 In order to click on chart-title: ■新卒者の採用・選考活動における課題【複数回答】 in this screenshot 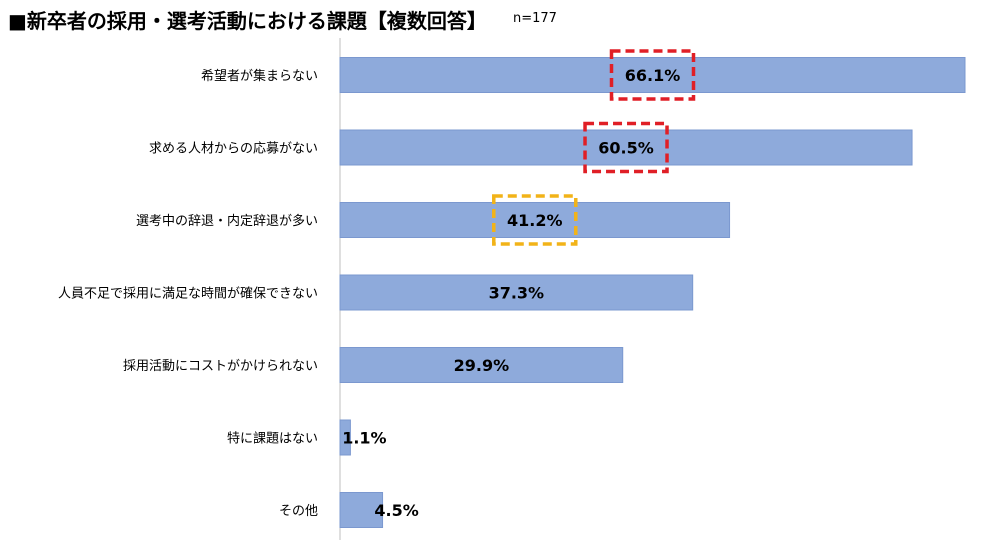, I will do `click(247, 21)`.